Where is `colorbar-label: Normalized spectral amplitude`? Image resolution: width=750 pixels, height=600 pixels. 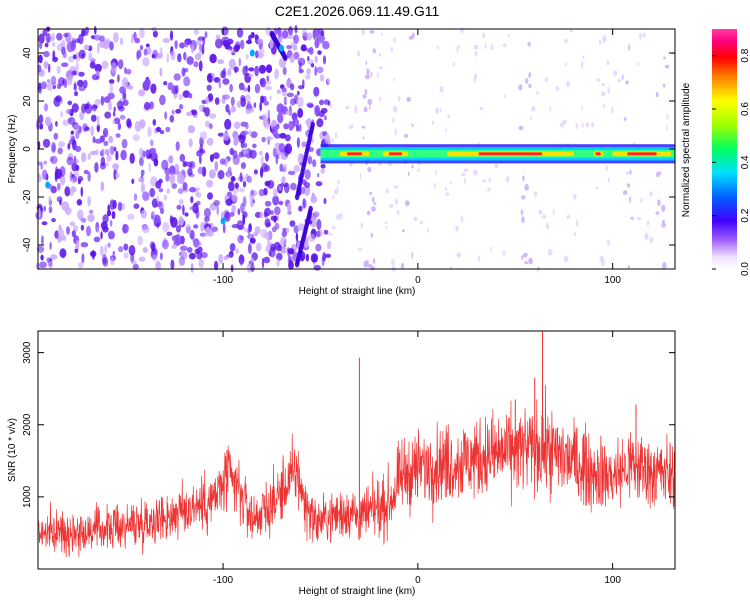
colorbar-label: Normalized spectral amplitude is located at coordinates (686, 149).